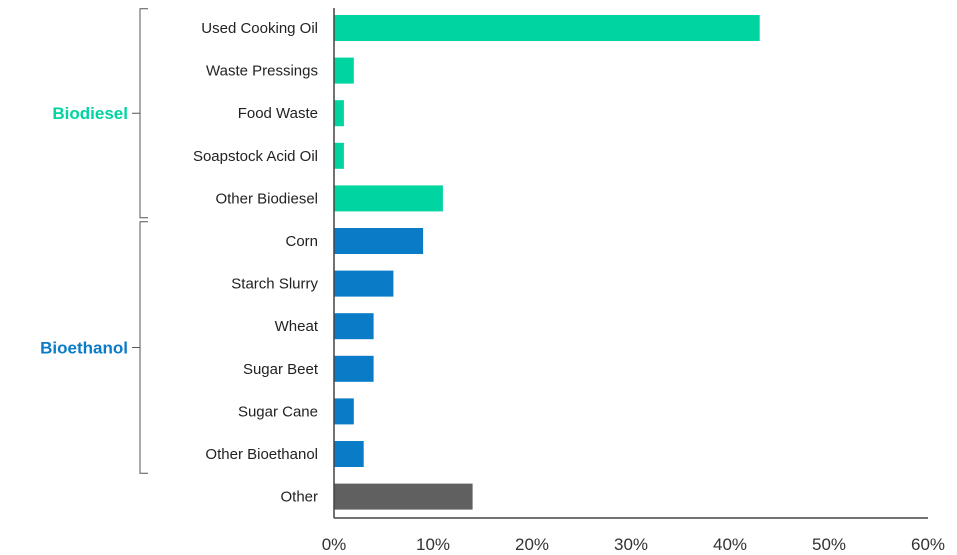  Describe the element at coordinates (339, 113) in the screenshot. I see `bar-food-waste` at that location.